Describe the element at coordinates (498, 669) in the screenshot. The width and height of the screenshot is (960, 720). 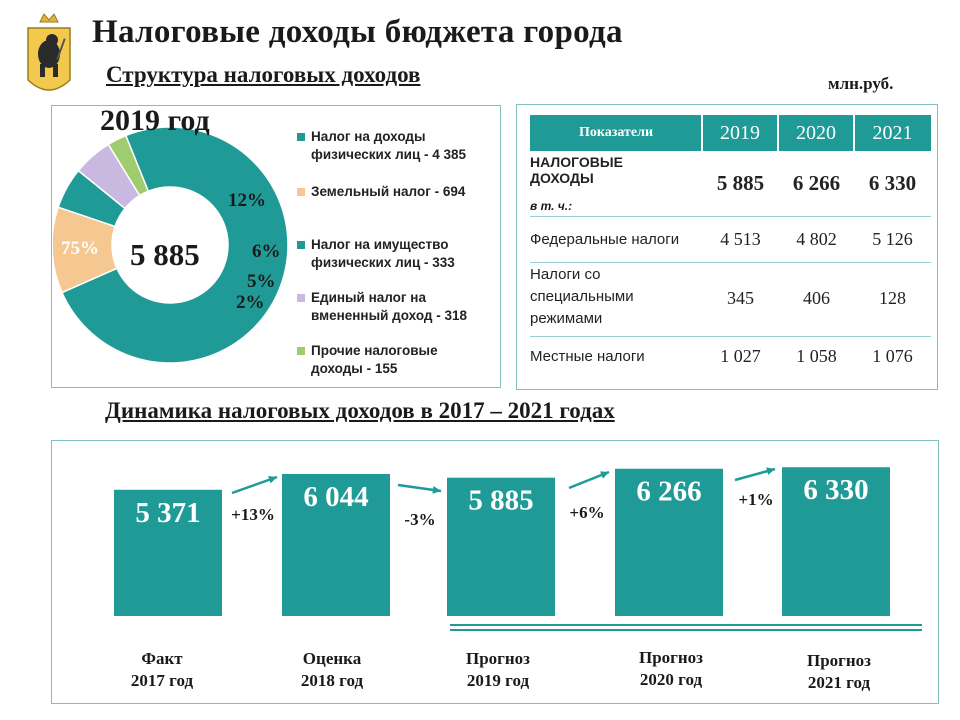
I see `bar-category-label: Прогноз 2019 год` at that location.